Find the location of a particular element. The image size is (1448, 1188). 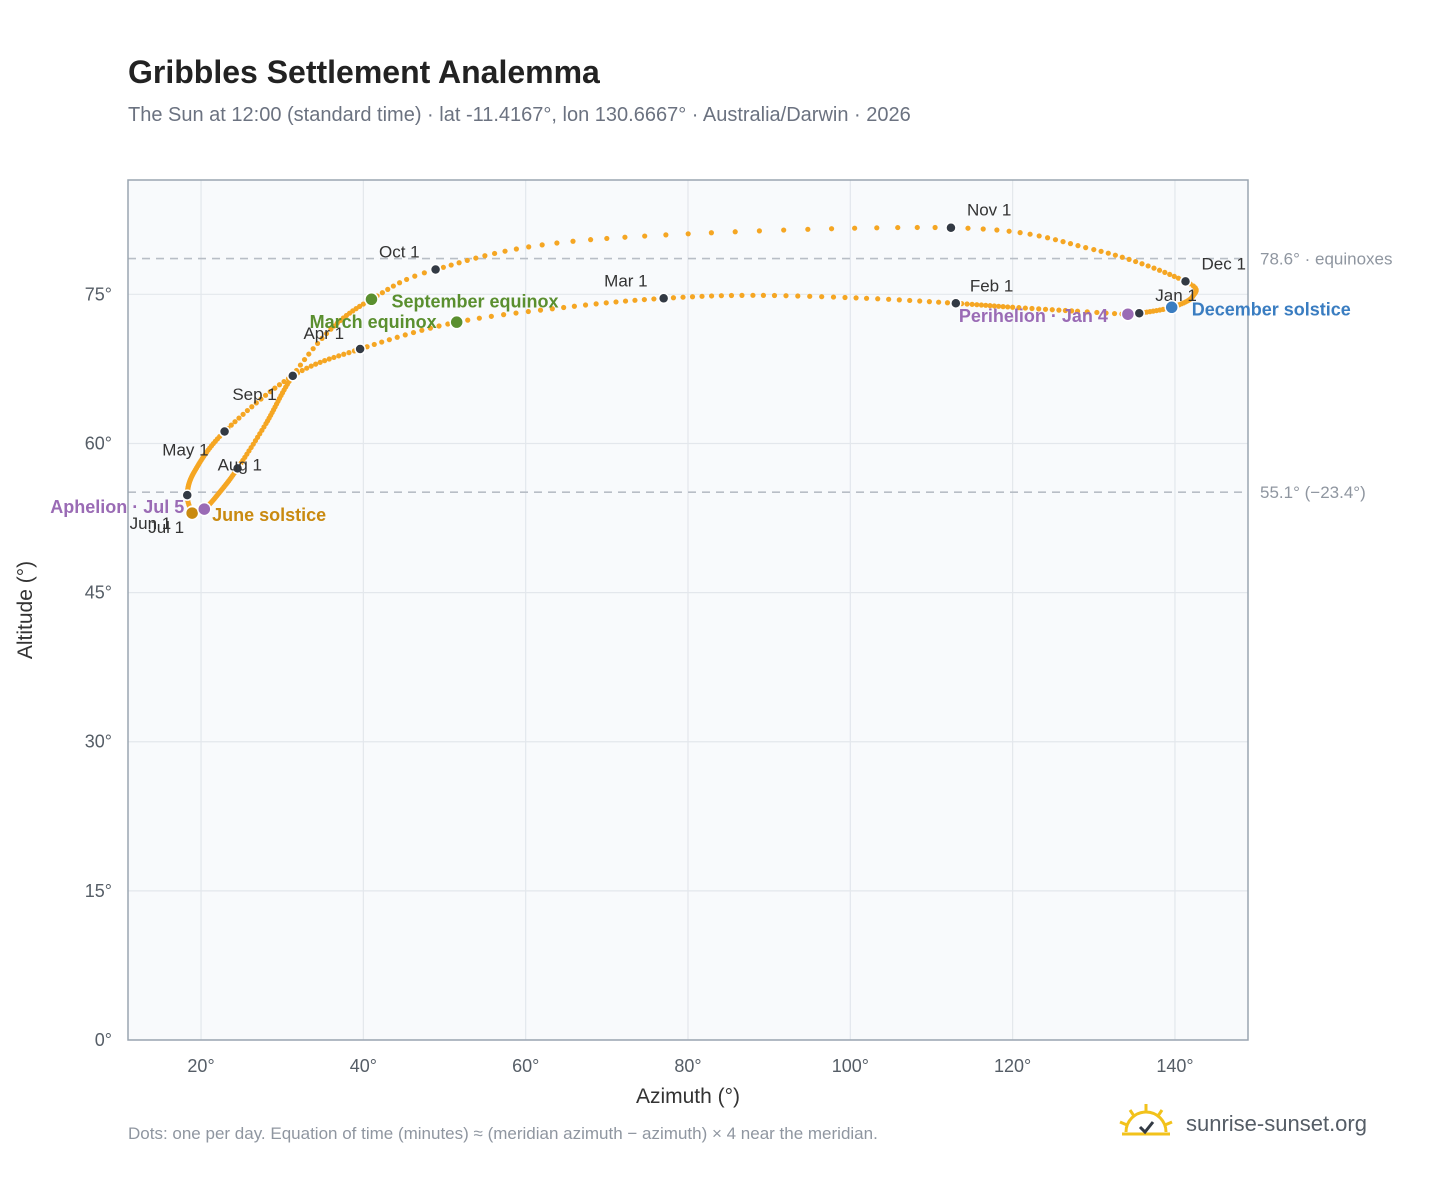

event-label: December solstice is located at coordinates (1271, 309).